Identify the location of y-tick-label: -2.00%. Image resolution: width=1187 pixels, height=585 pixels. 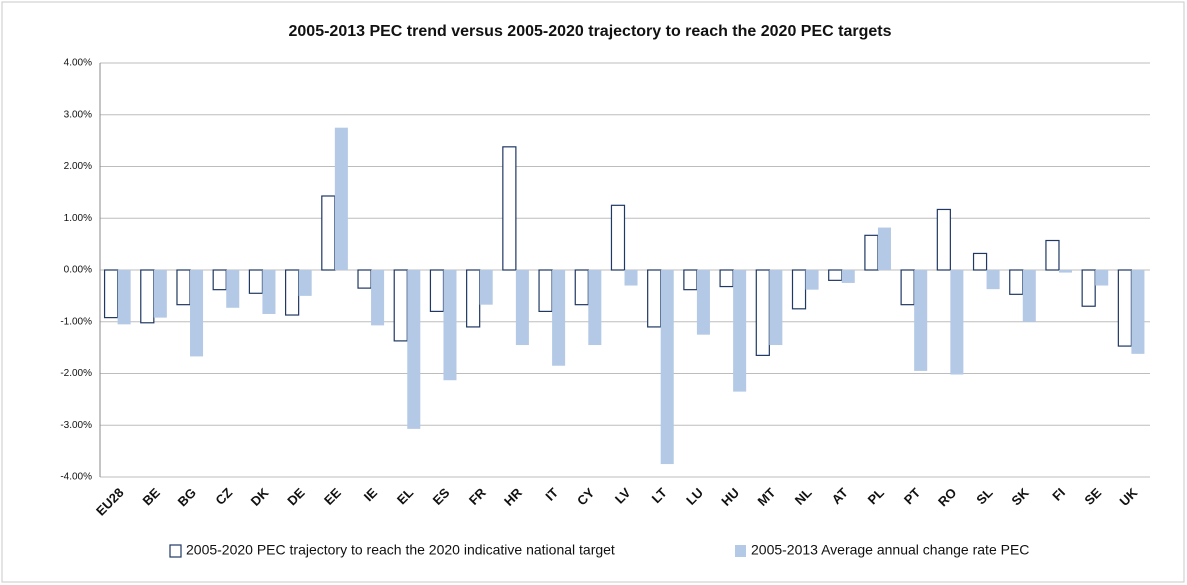
(76, 373).